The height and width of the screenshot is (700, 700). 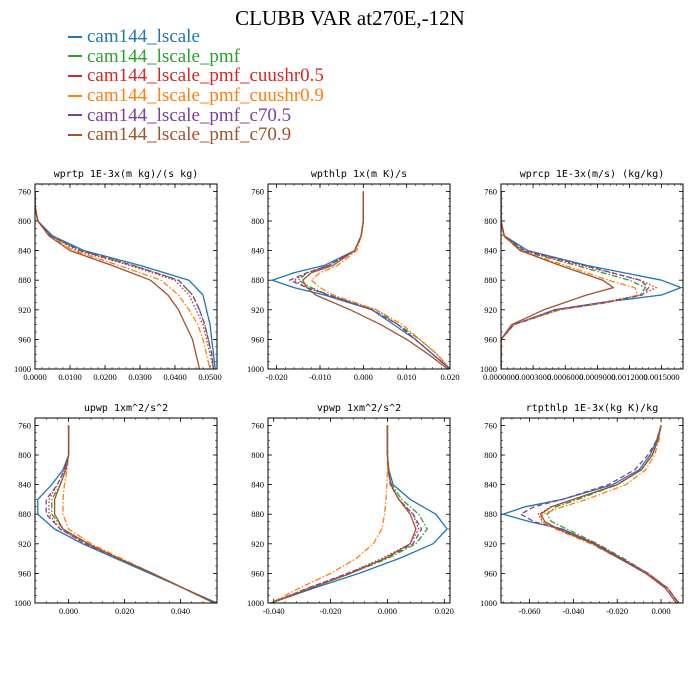 What do you see at coordinates (597, 377) in the screenshot?
I see `x-tick-label: 0.0009000` at bounding box center [597, 377].